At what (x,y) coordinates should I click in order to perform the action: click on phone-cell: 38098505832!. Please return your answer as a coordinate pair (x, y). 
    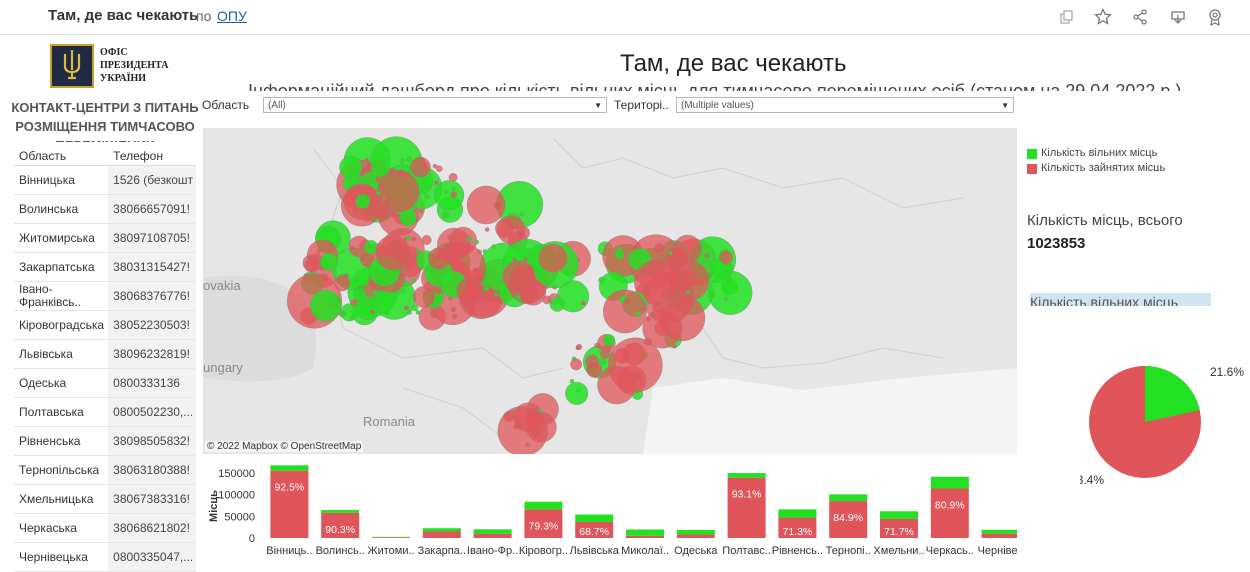
    Looking at the image, I should click on (152, 441).